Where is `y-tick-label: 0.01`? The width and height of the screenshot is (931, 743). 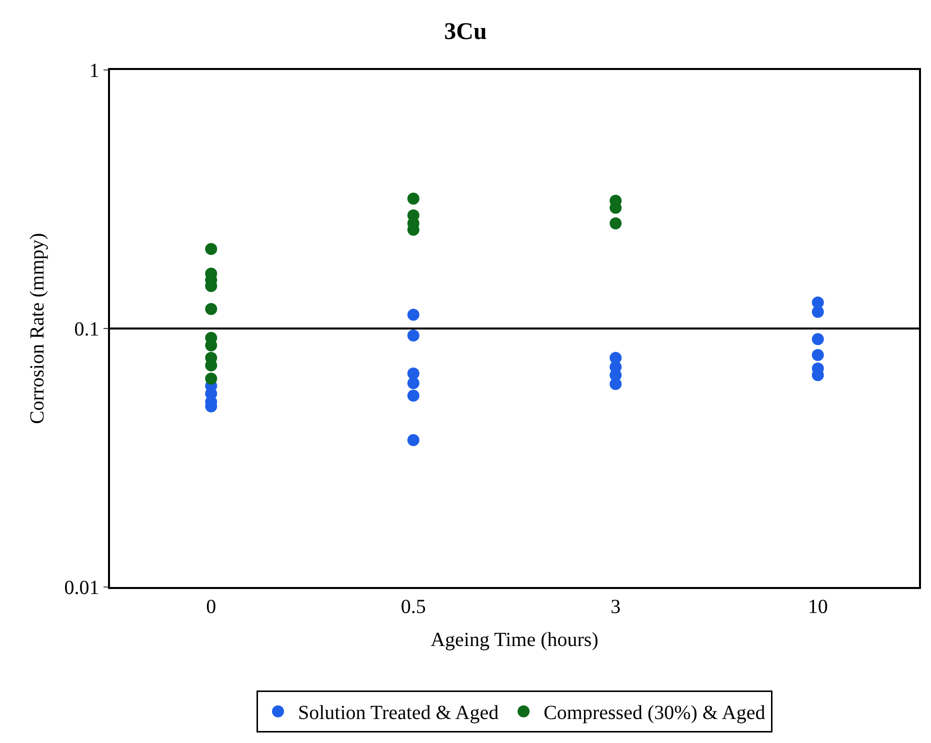
y-tick-label: 0.01 is located at coordinates (82, 588).